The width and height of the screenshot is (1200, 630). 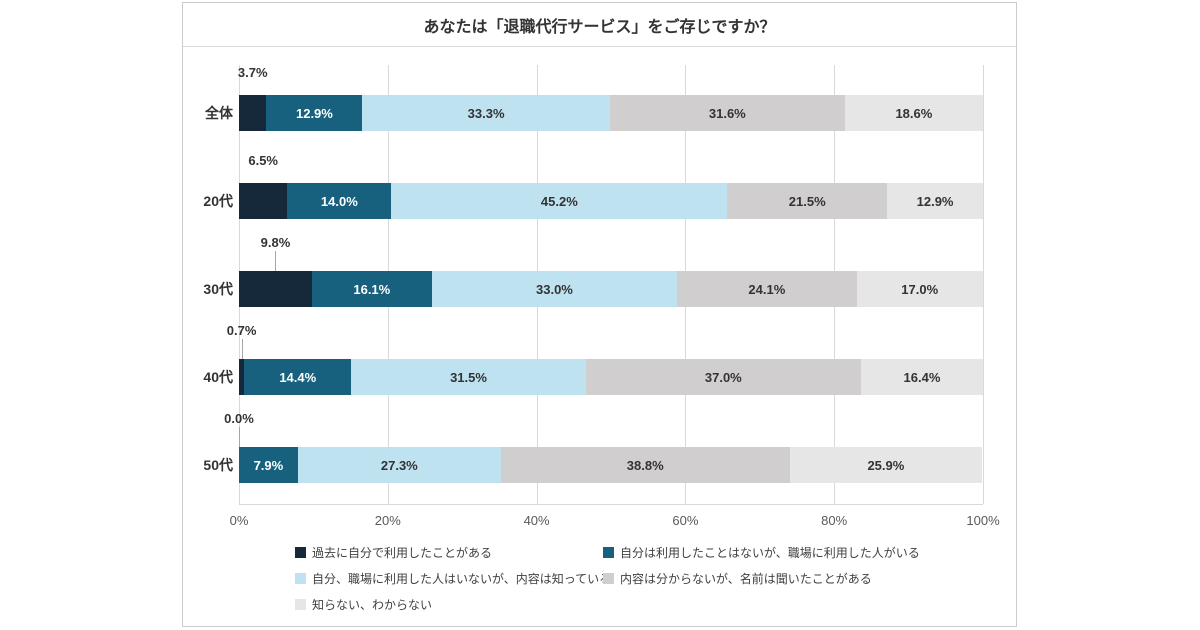 I want to click on x-tick-label: 0%, so click(x=239, y=520).